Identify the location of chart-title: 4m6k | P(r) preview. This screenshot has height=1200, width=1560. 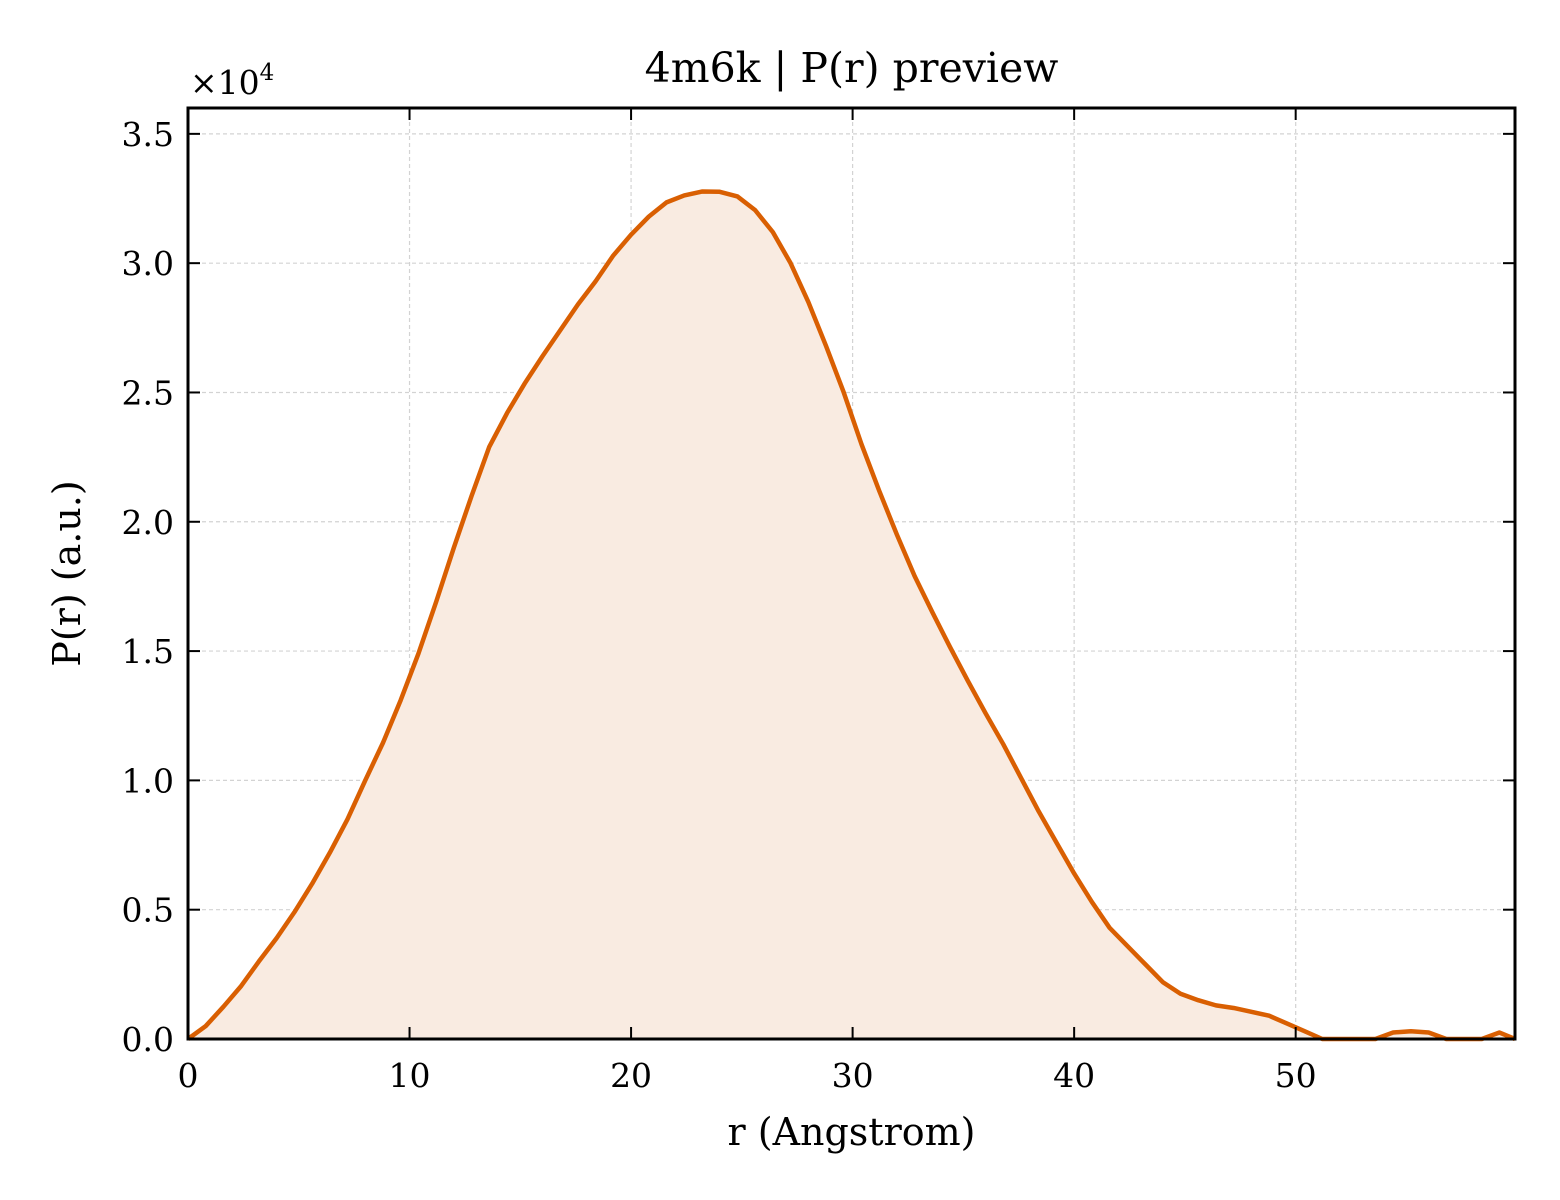
(852, 68).